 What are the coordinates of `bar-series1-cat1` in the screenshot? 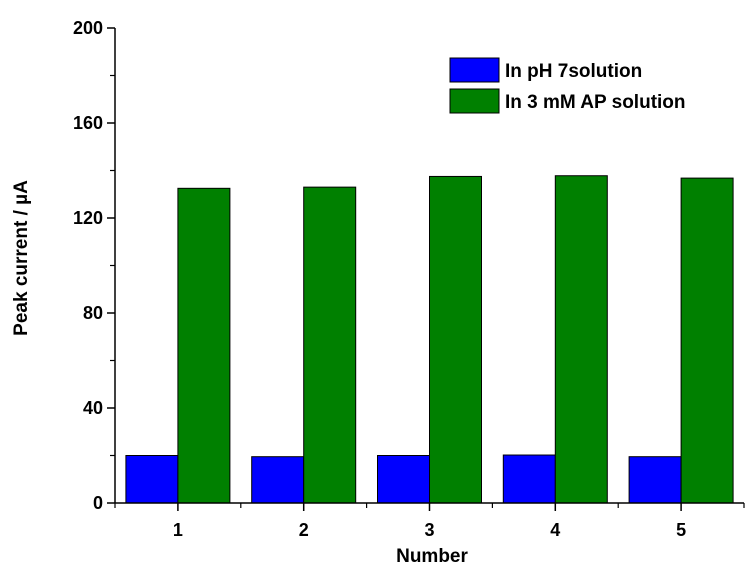 It's located at (152, 479).